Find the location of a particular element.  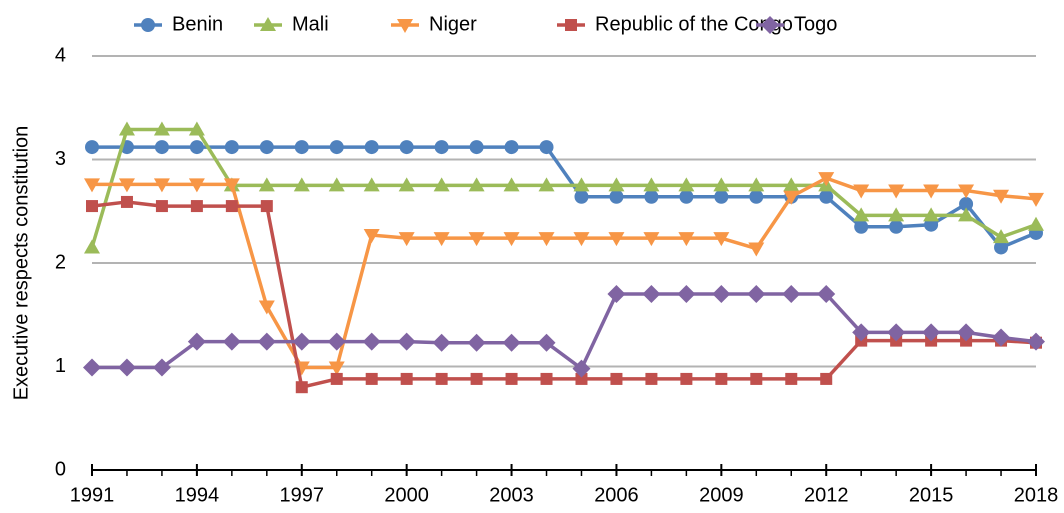

legend-label: Mali is located at coordinates (310, 24).